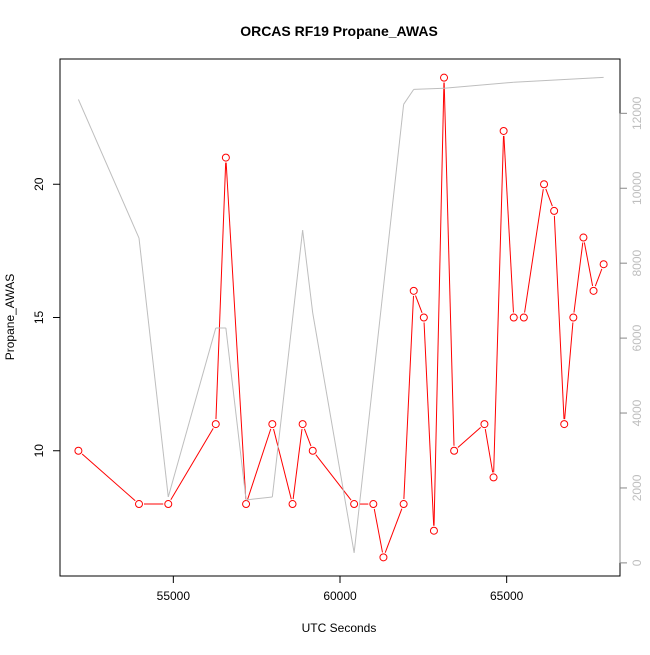 The width and height of the screenshot is (650, 655). I want to click on y2-tick-label: 12000, so click(637, 113).